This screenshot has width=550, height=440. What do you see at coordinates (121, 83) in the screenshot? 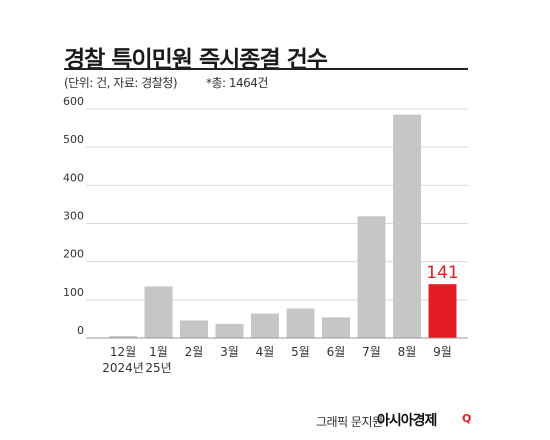
I see `chart-unit-source: (단위: 건, 자료: 경찰청)` at bounding box center [121, 83].